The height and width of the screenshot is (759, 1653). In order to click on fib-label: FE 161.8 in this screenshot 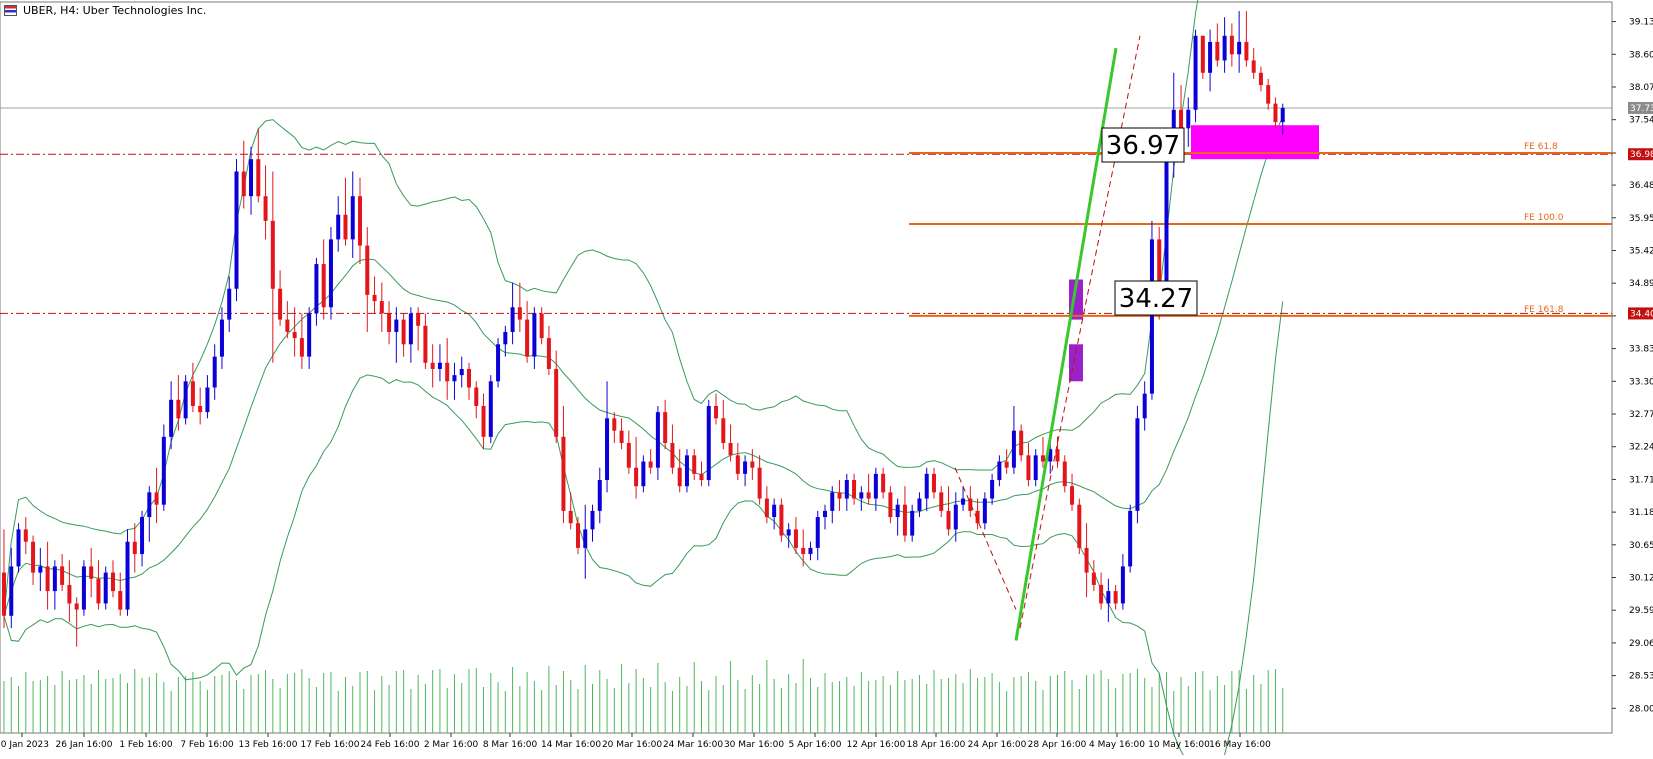, I will do `click(1544, 310)`.